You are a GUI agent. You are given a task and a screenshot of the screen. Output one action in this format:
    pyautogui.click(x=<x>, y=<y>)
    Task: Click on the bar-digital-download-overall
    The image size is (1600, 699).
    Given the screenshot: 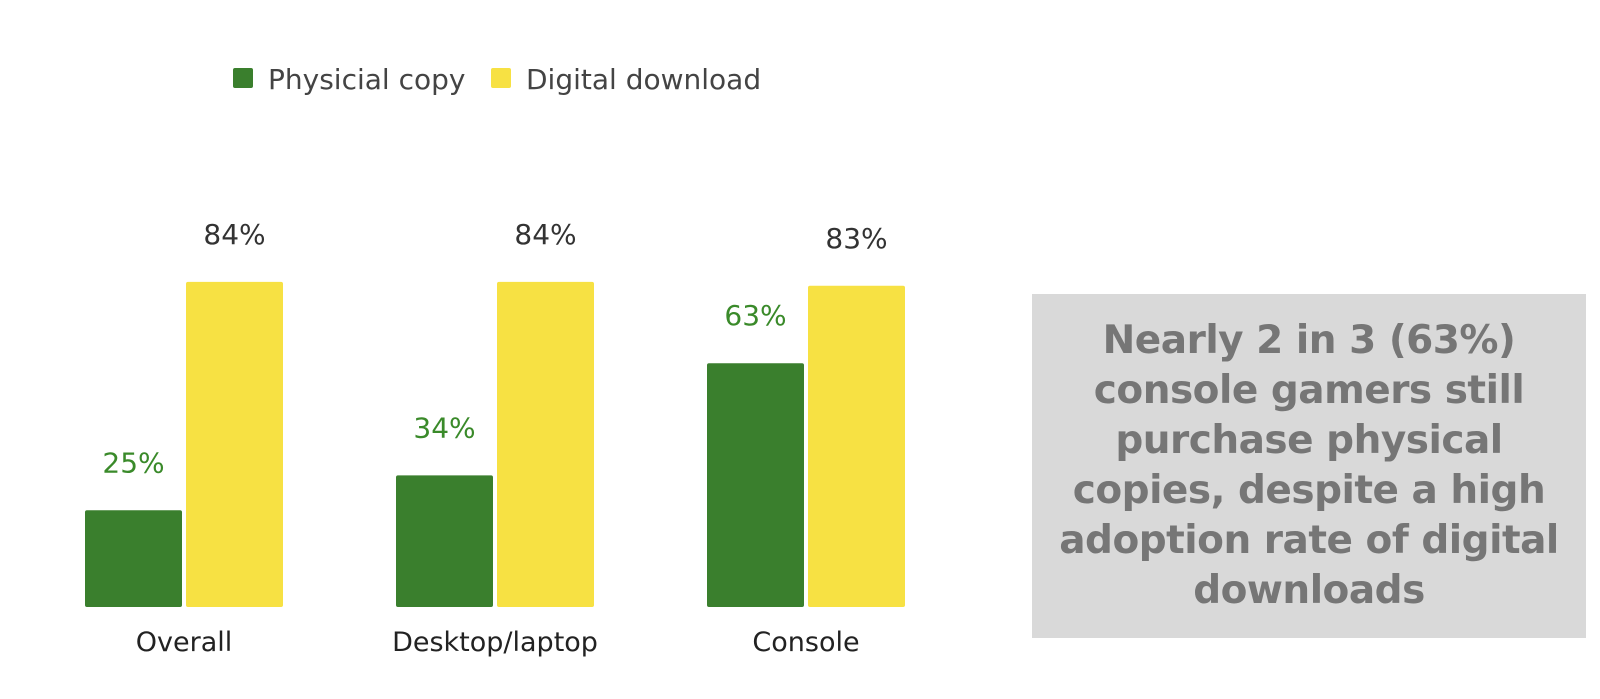 What is the action you would take?
    pyautogui.click(x=234, y=444)
    